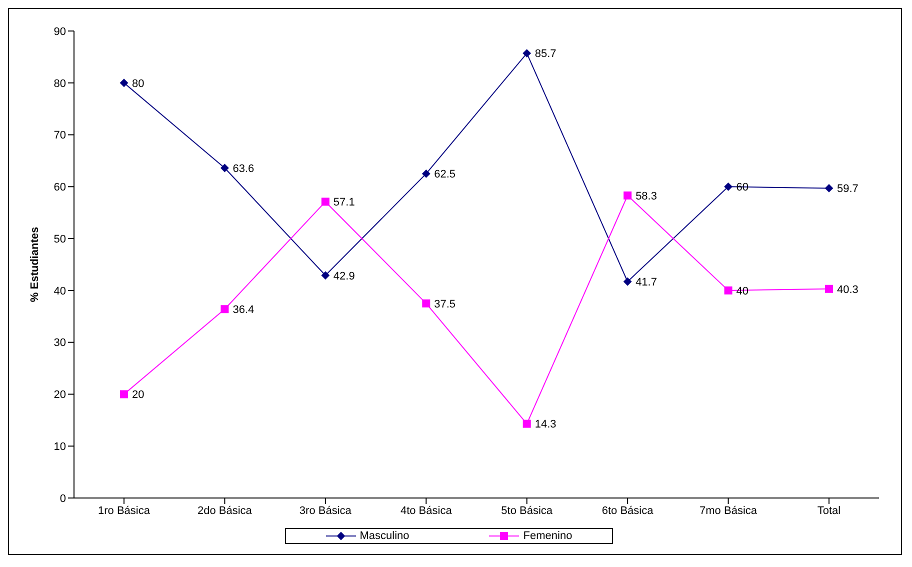  Describe the element at coordinates (225, 510) in the screenshot. I see `x-tick-label: 2do Básica` at that location.